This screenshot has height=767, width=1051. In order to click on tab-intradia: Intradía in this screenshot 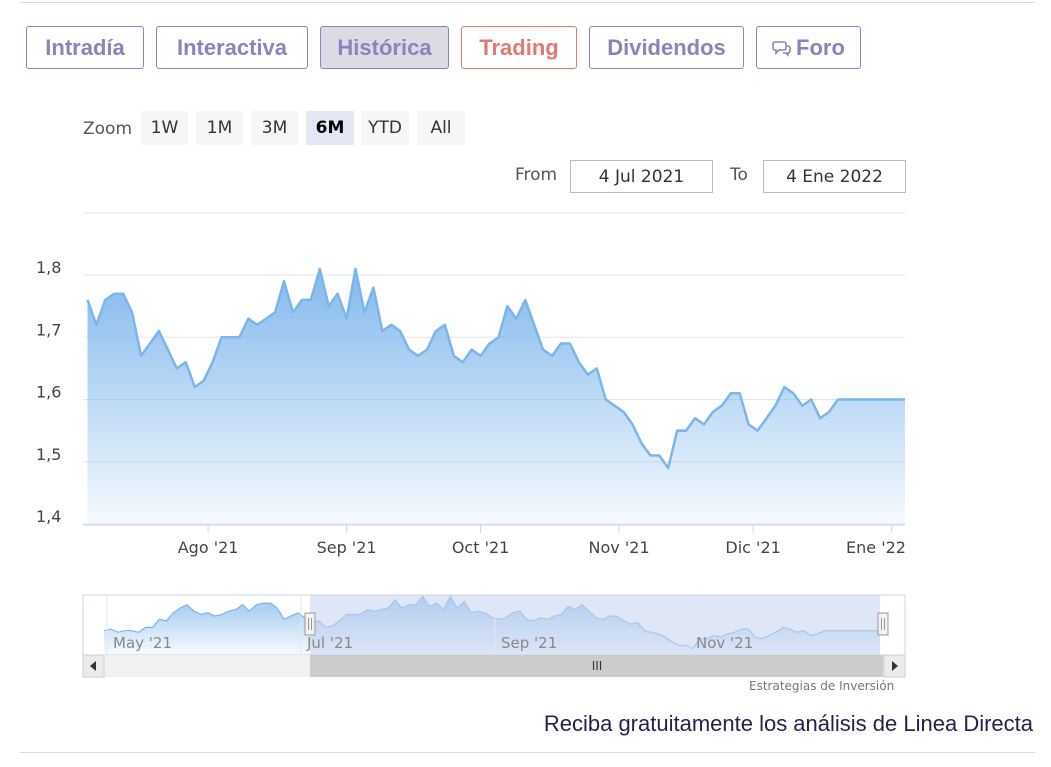, I will do `click(85, 47)`.